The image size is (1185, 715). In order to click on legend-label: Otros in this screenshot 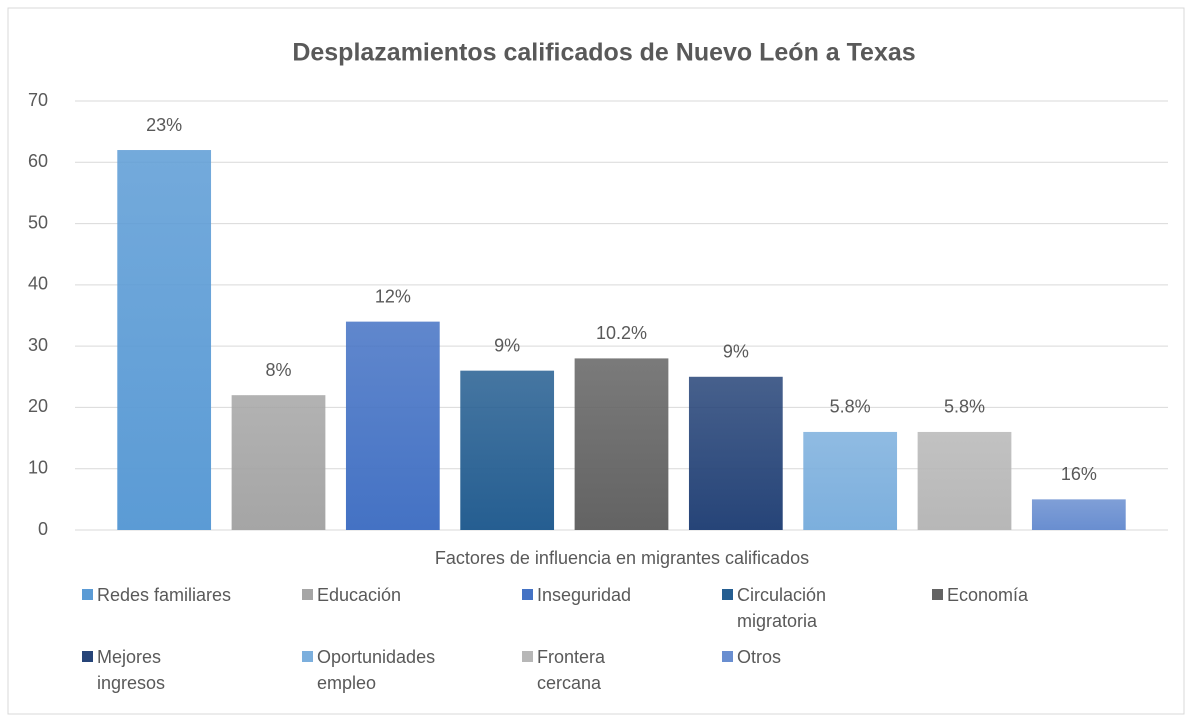, I will do `click(759, 657)`.